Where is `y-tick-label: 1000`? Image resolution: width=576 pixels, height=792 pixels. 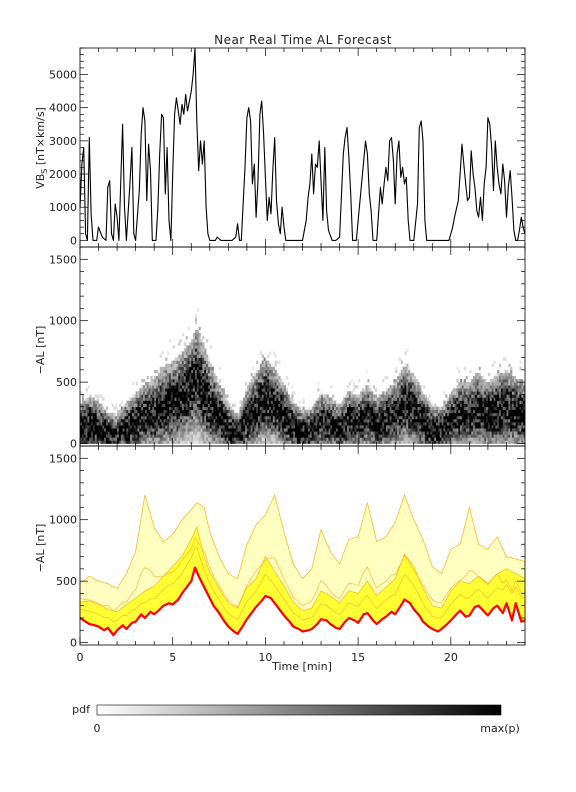
y-tick-label: 1000 is located at coordinates (63, 207).